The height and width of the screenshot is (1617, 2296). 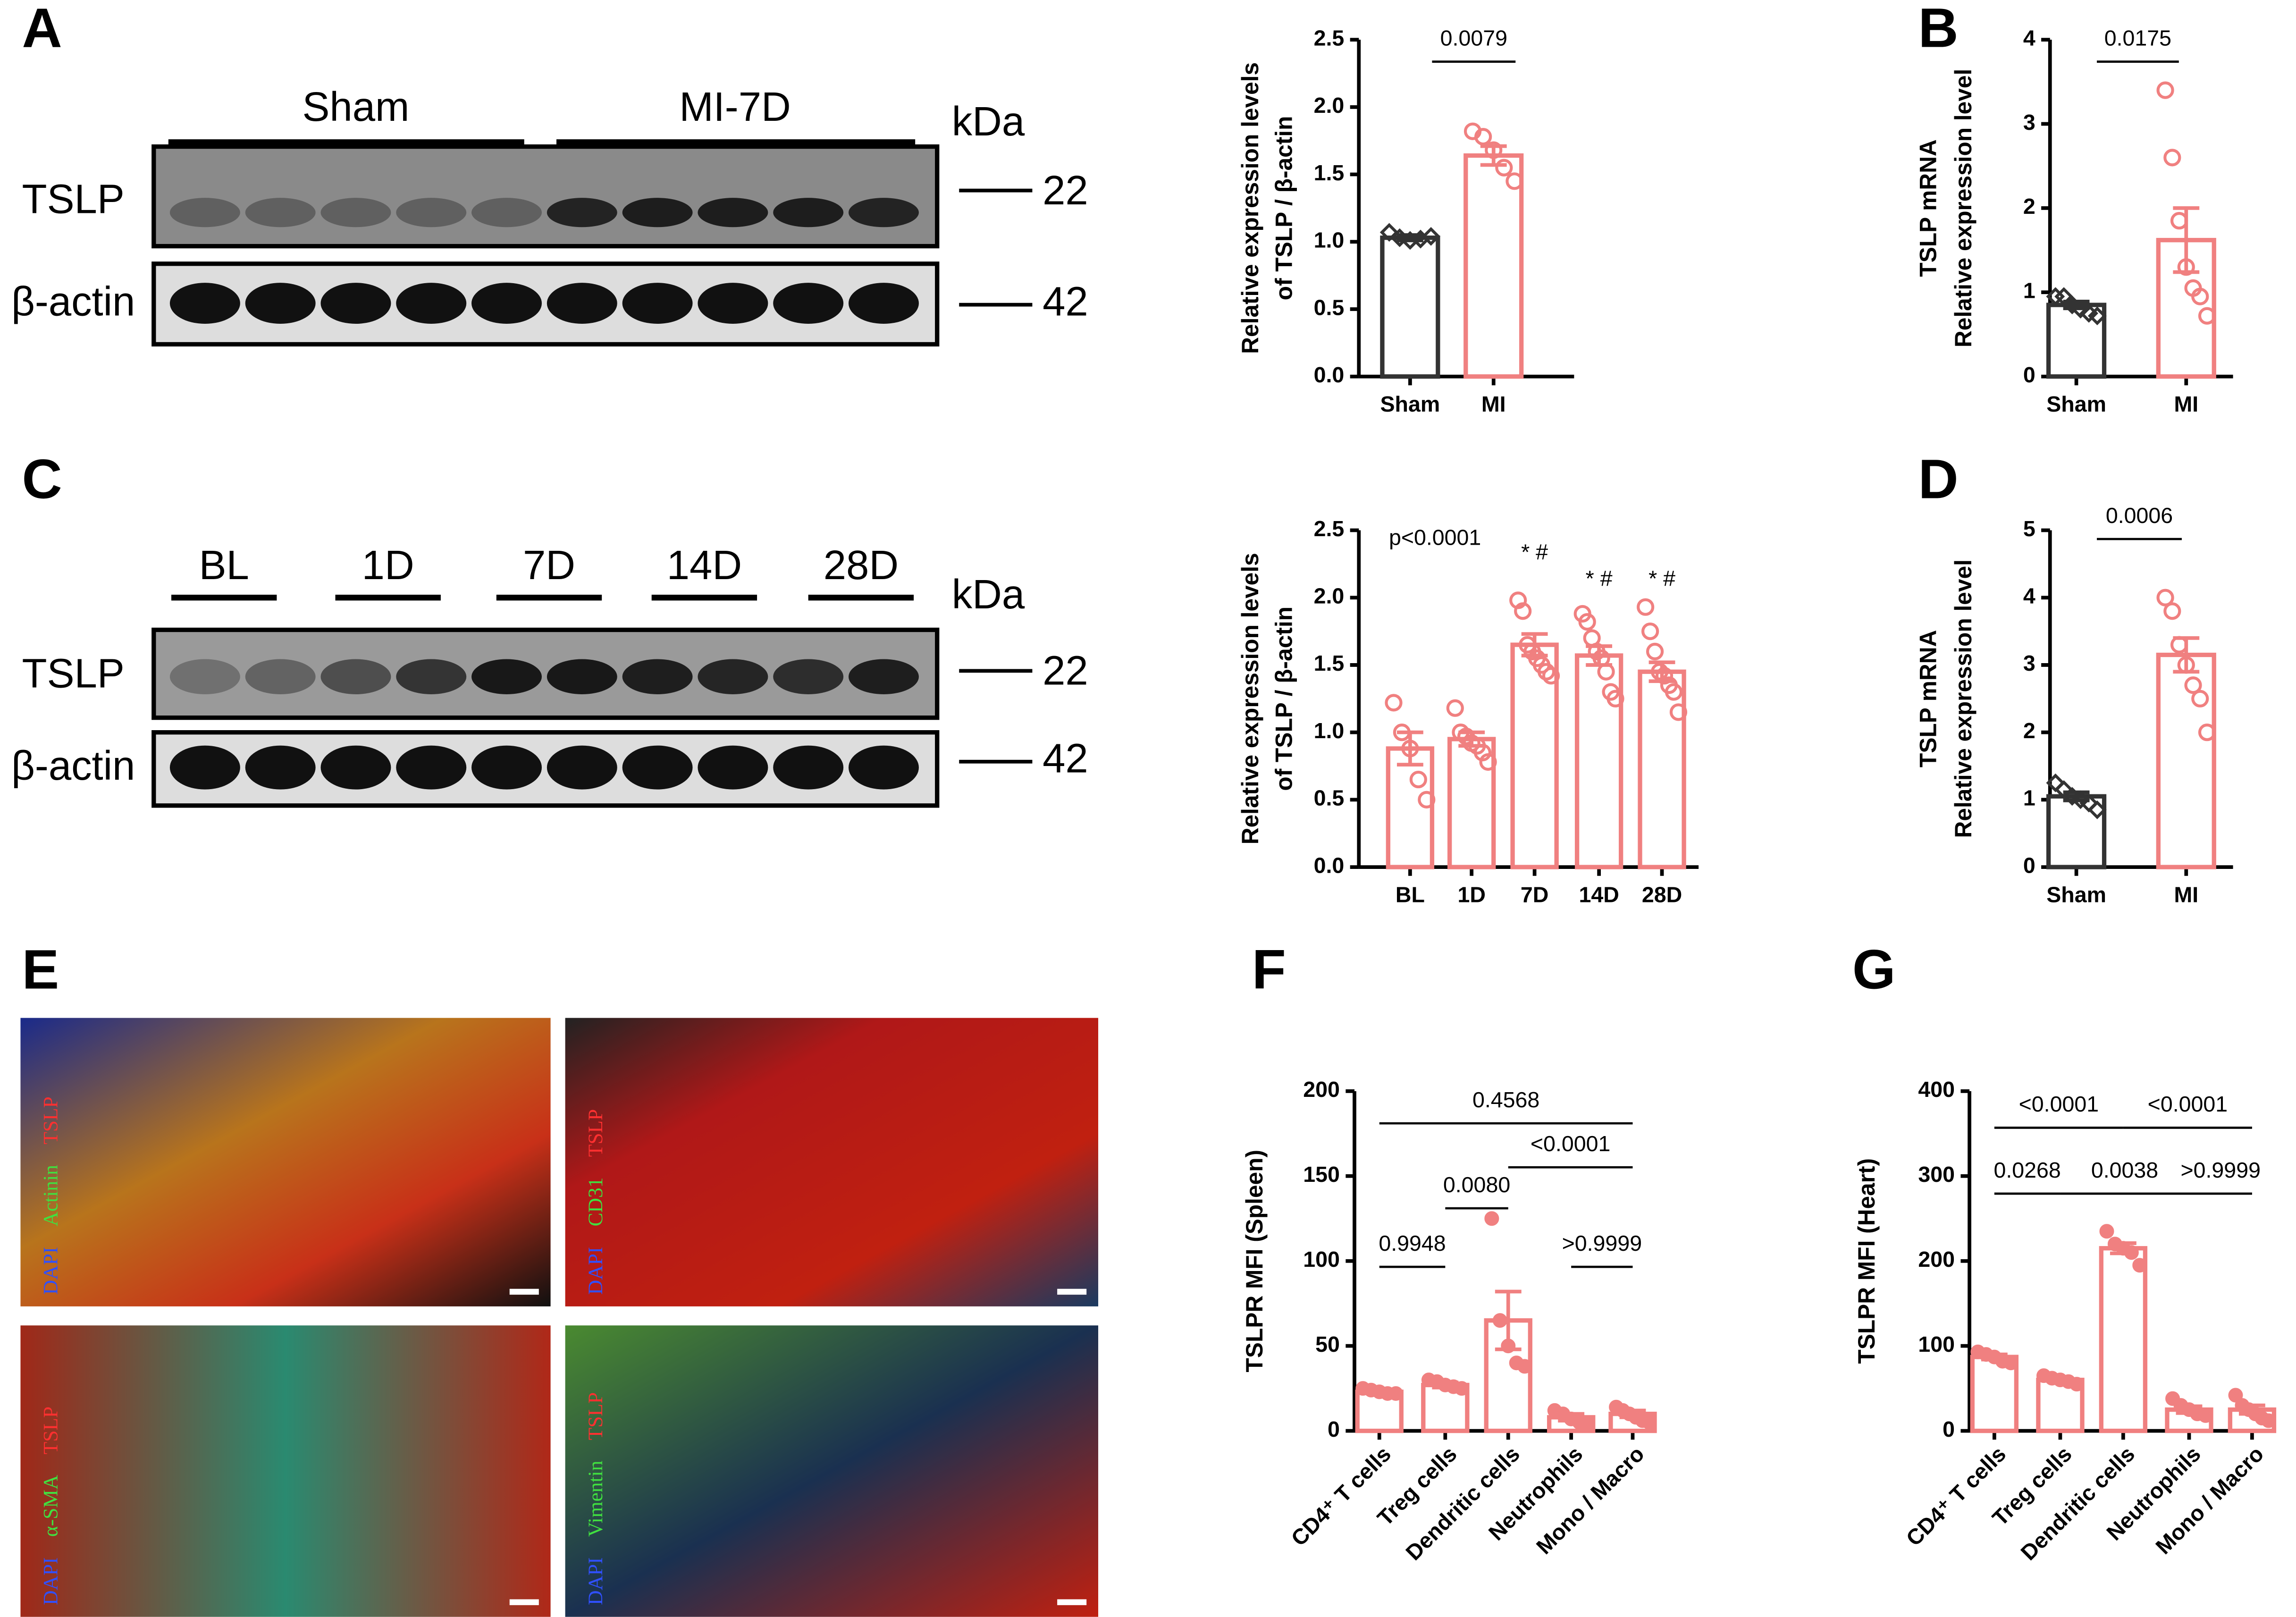 What do you see at coordinates (596, 1498) in the screenshot?
I see `if-label: Vimentin` at bounding box center [596, 1498].